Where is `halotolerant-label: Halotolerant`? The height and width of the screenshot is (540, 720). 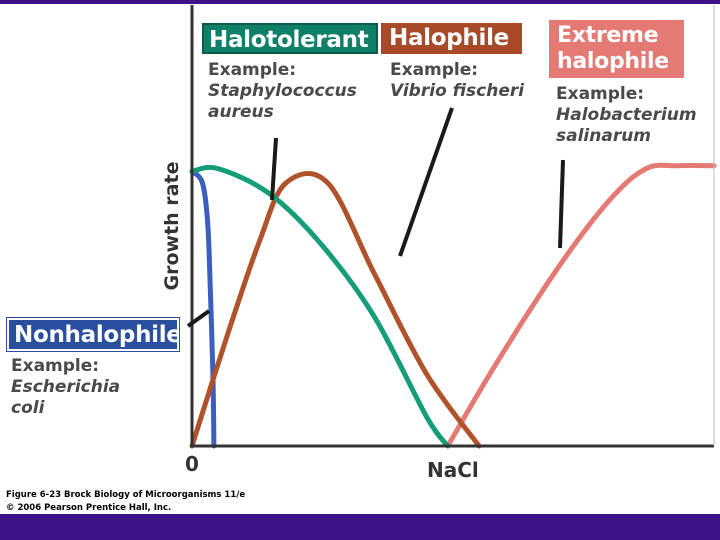
halotolerant-label: Halotolerant is located at coordinates (290, 38).